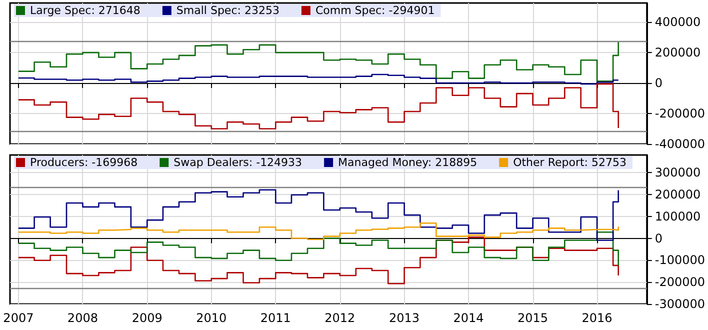 This screenshot has width=708, height=330. Describe the element at coordinates (679, 304) in the screenshot. I see `y-tick-label: -300000` at that location.